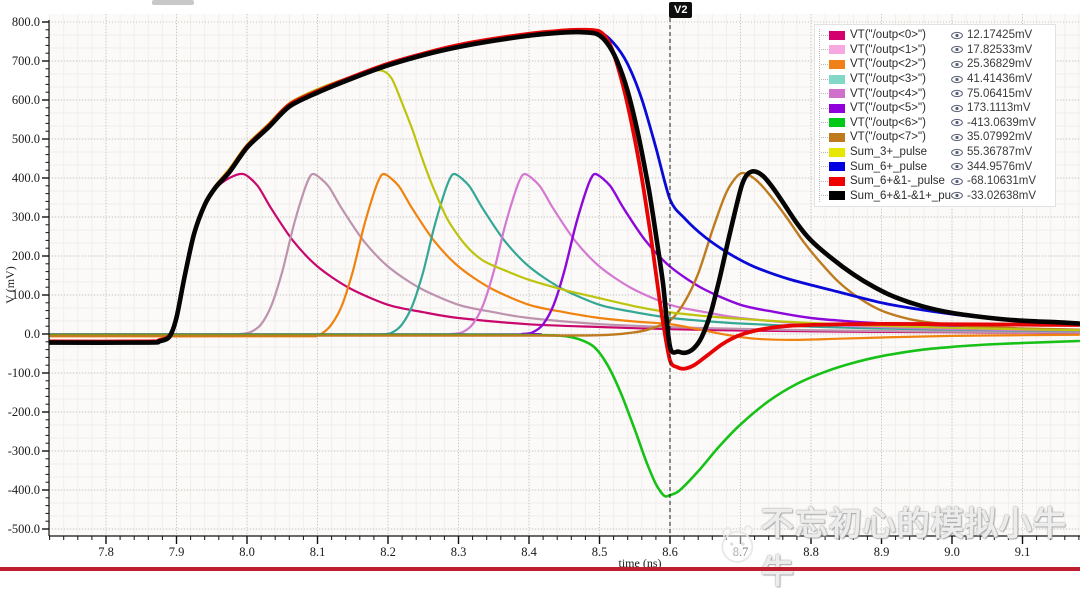 This screenshot has width=1080, height=593. Describe the element at coordinates (1000, 137) in the screenshot. I see `trace-value-at-marker: 35.07992mV` at that location.